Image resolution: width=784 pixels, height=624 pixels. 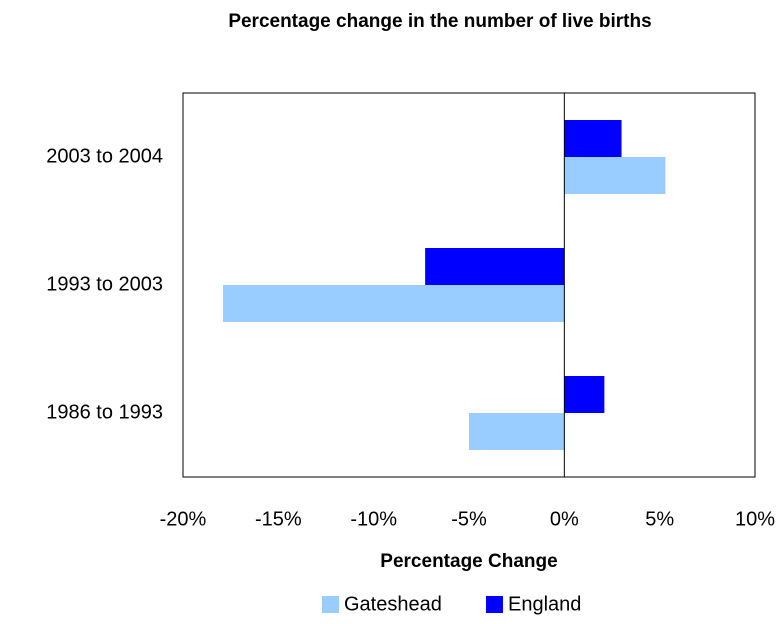 I want to click on y-tick-label: 2003 to 2004, so click(x=104, y=156).